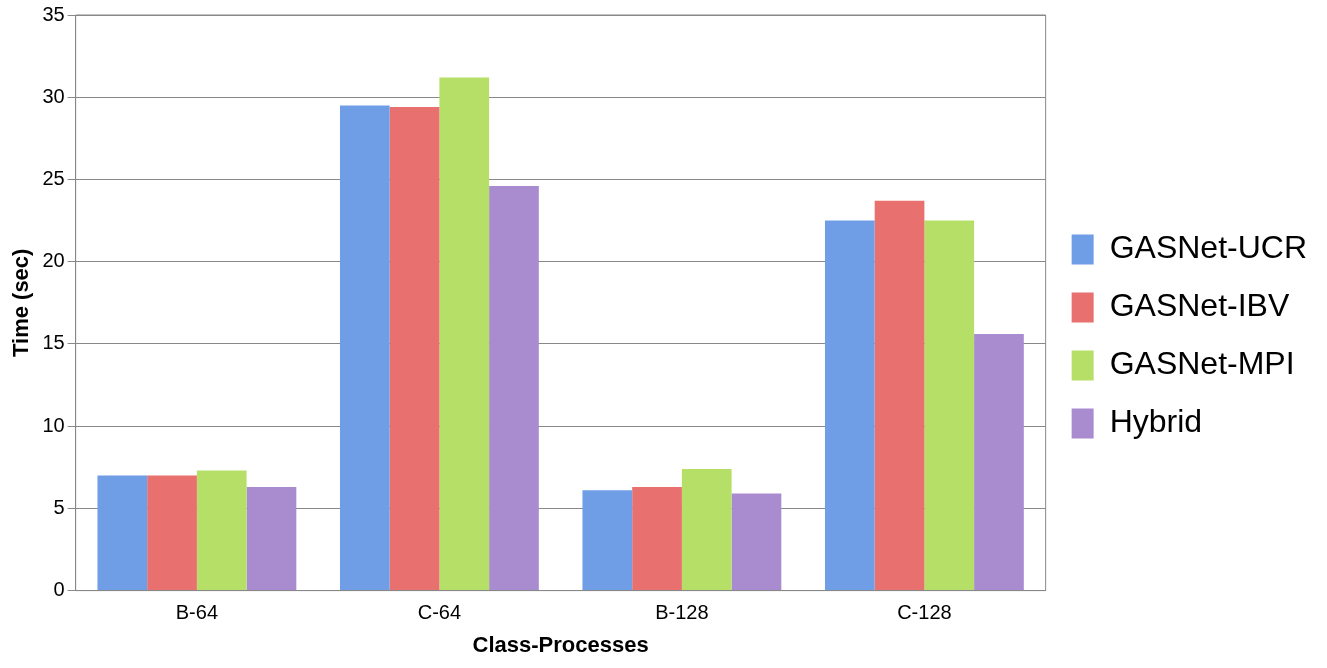 The height and width of the screenshot is (668, 1327). Describe the element at coordinates (924, 612) in the screenshot. I see `x-tick-label: C-128` at that location.